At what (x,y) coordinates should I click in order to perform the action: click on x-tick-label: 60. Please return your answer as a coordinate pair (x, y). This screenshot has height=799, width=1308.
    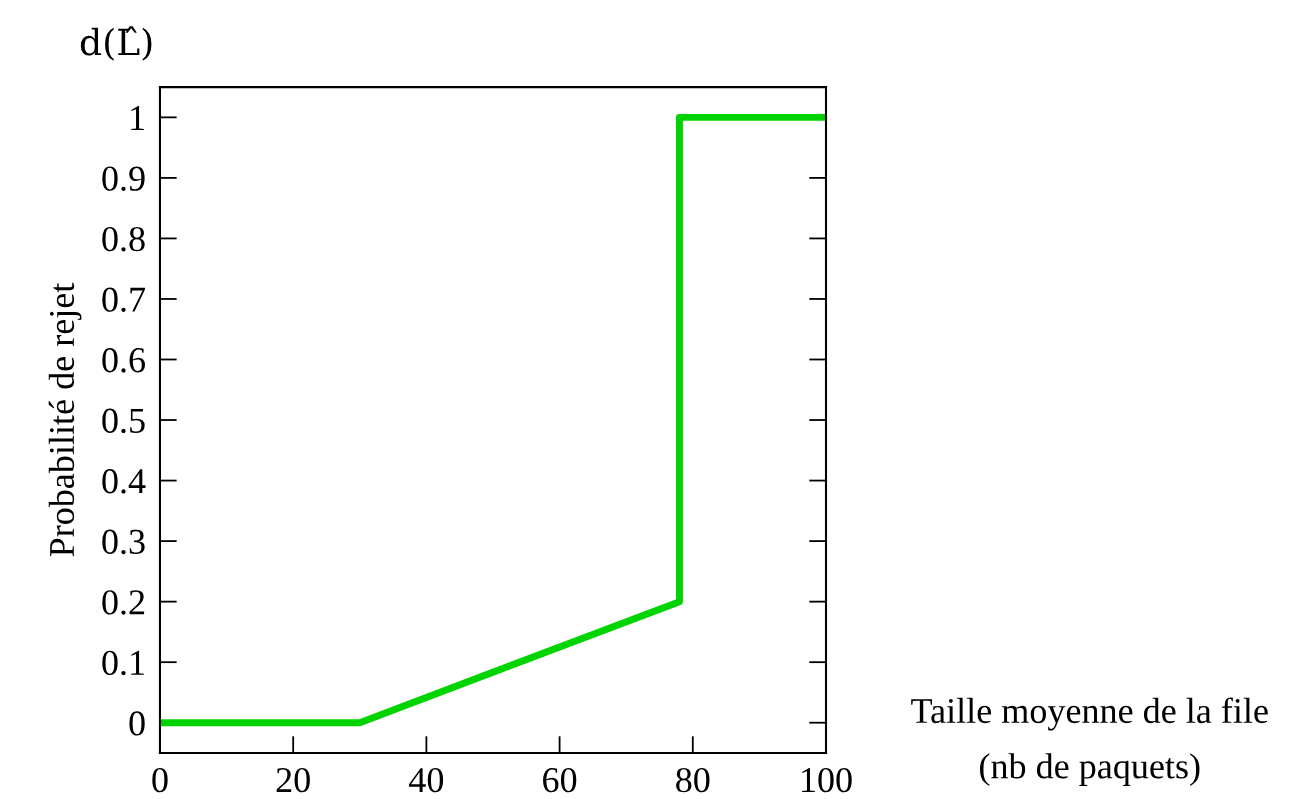
    Looking at the image, I should click on (560, 780).